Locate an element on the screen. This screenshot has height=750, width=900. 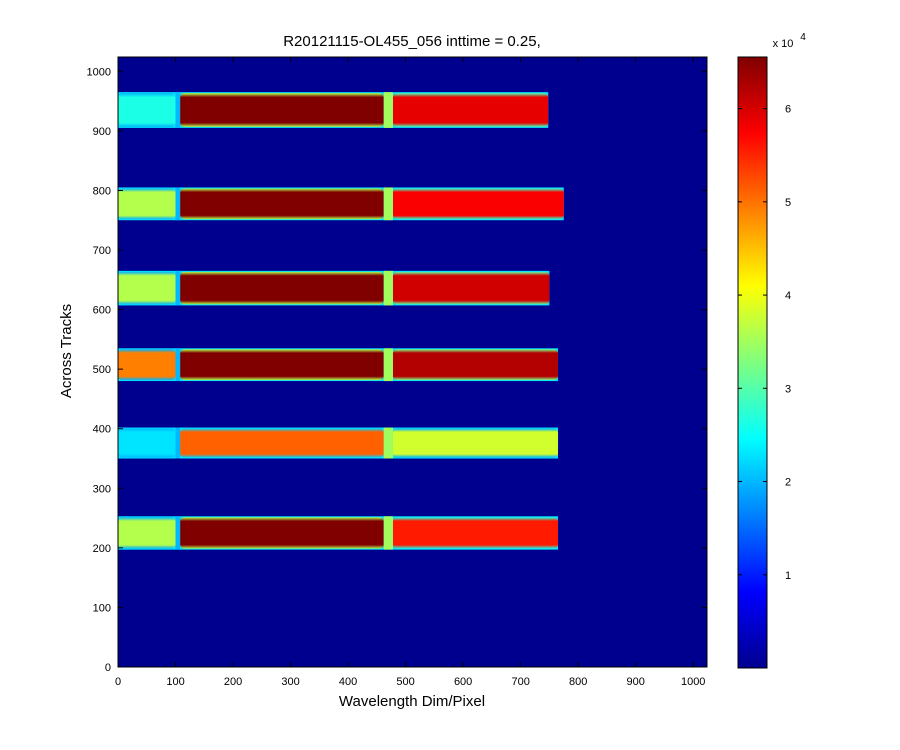
x-tick-label: 700 is located at coordinates (520, 682).